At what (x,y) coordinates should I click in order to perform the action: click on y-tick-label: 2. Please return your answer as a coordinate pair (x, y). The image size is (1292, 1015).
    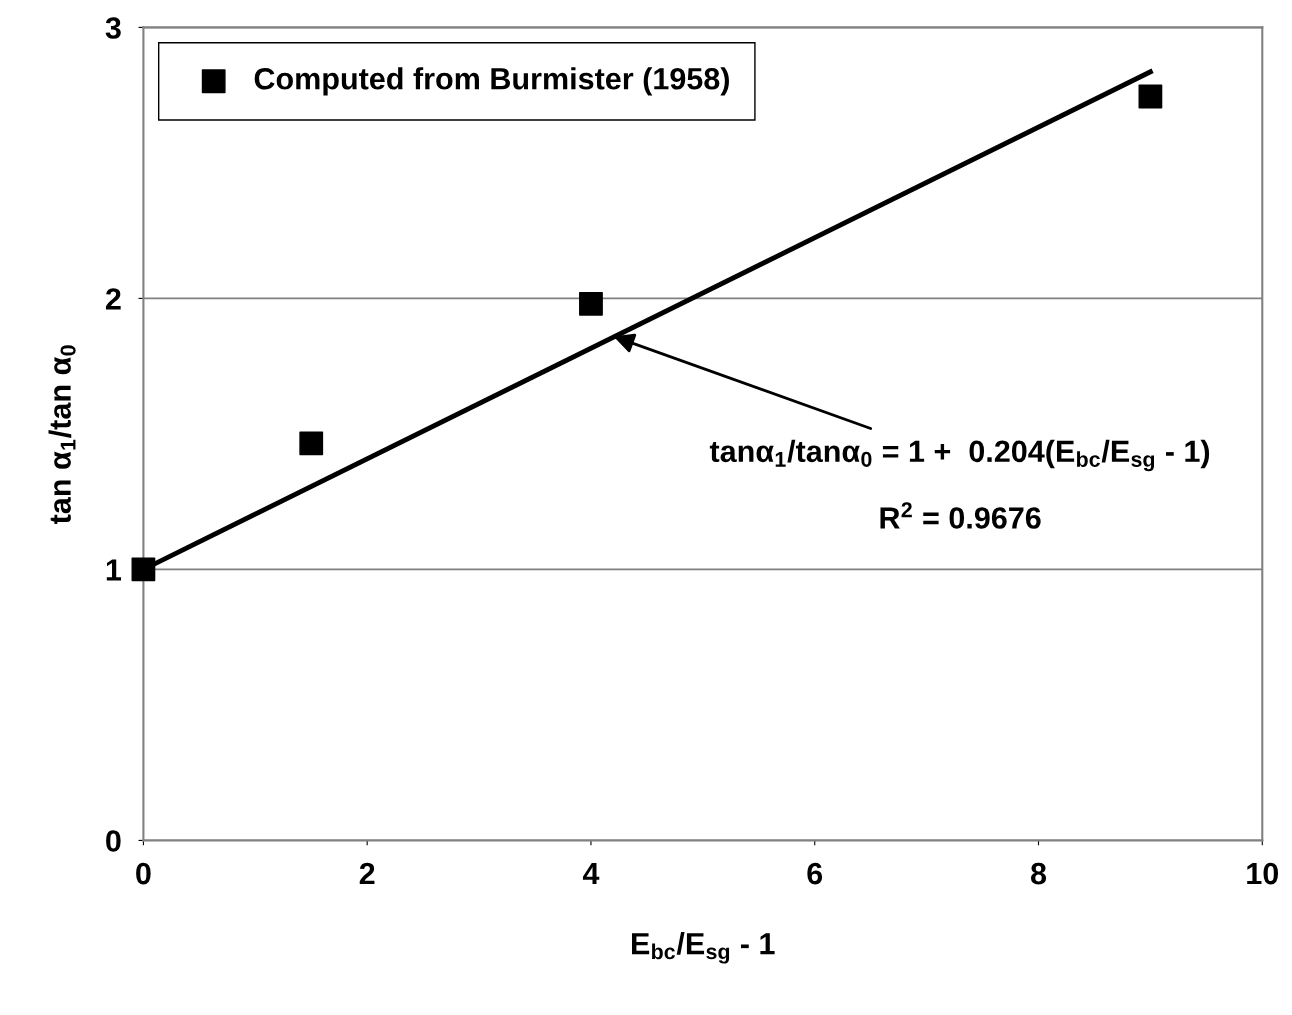
    Looking at the image, I should click on (113, 299).